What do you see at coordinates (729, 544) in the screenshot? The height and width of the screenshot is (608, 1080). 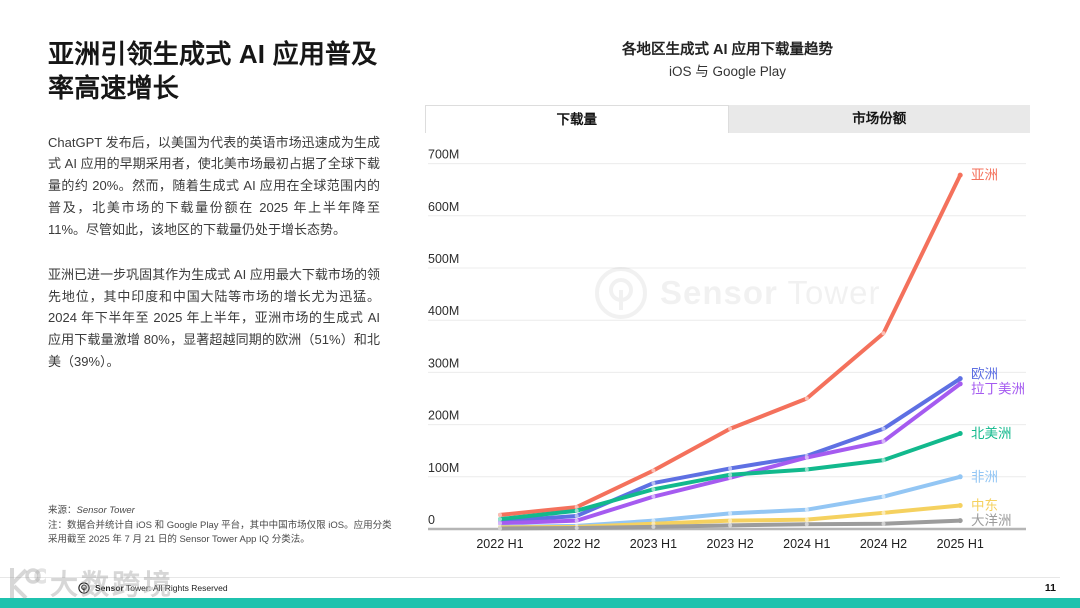 I see `x-axis-tick-label: 2023 H2` at bounding box center [729, 544].